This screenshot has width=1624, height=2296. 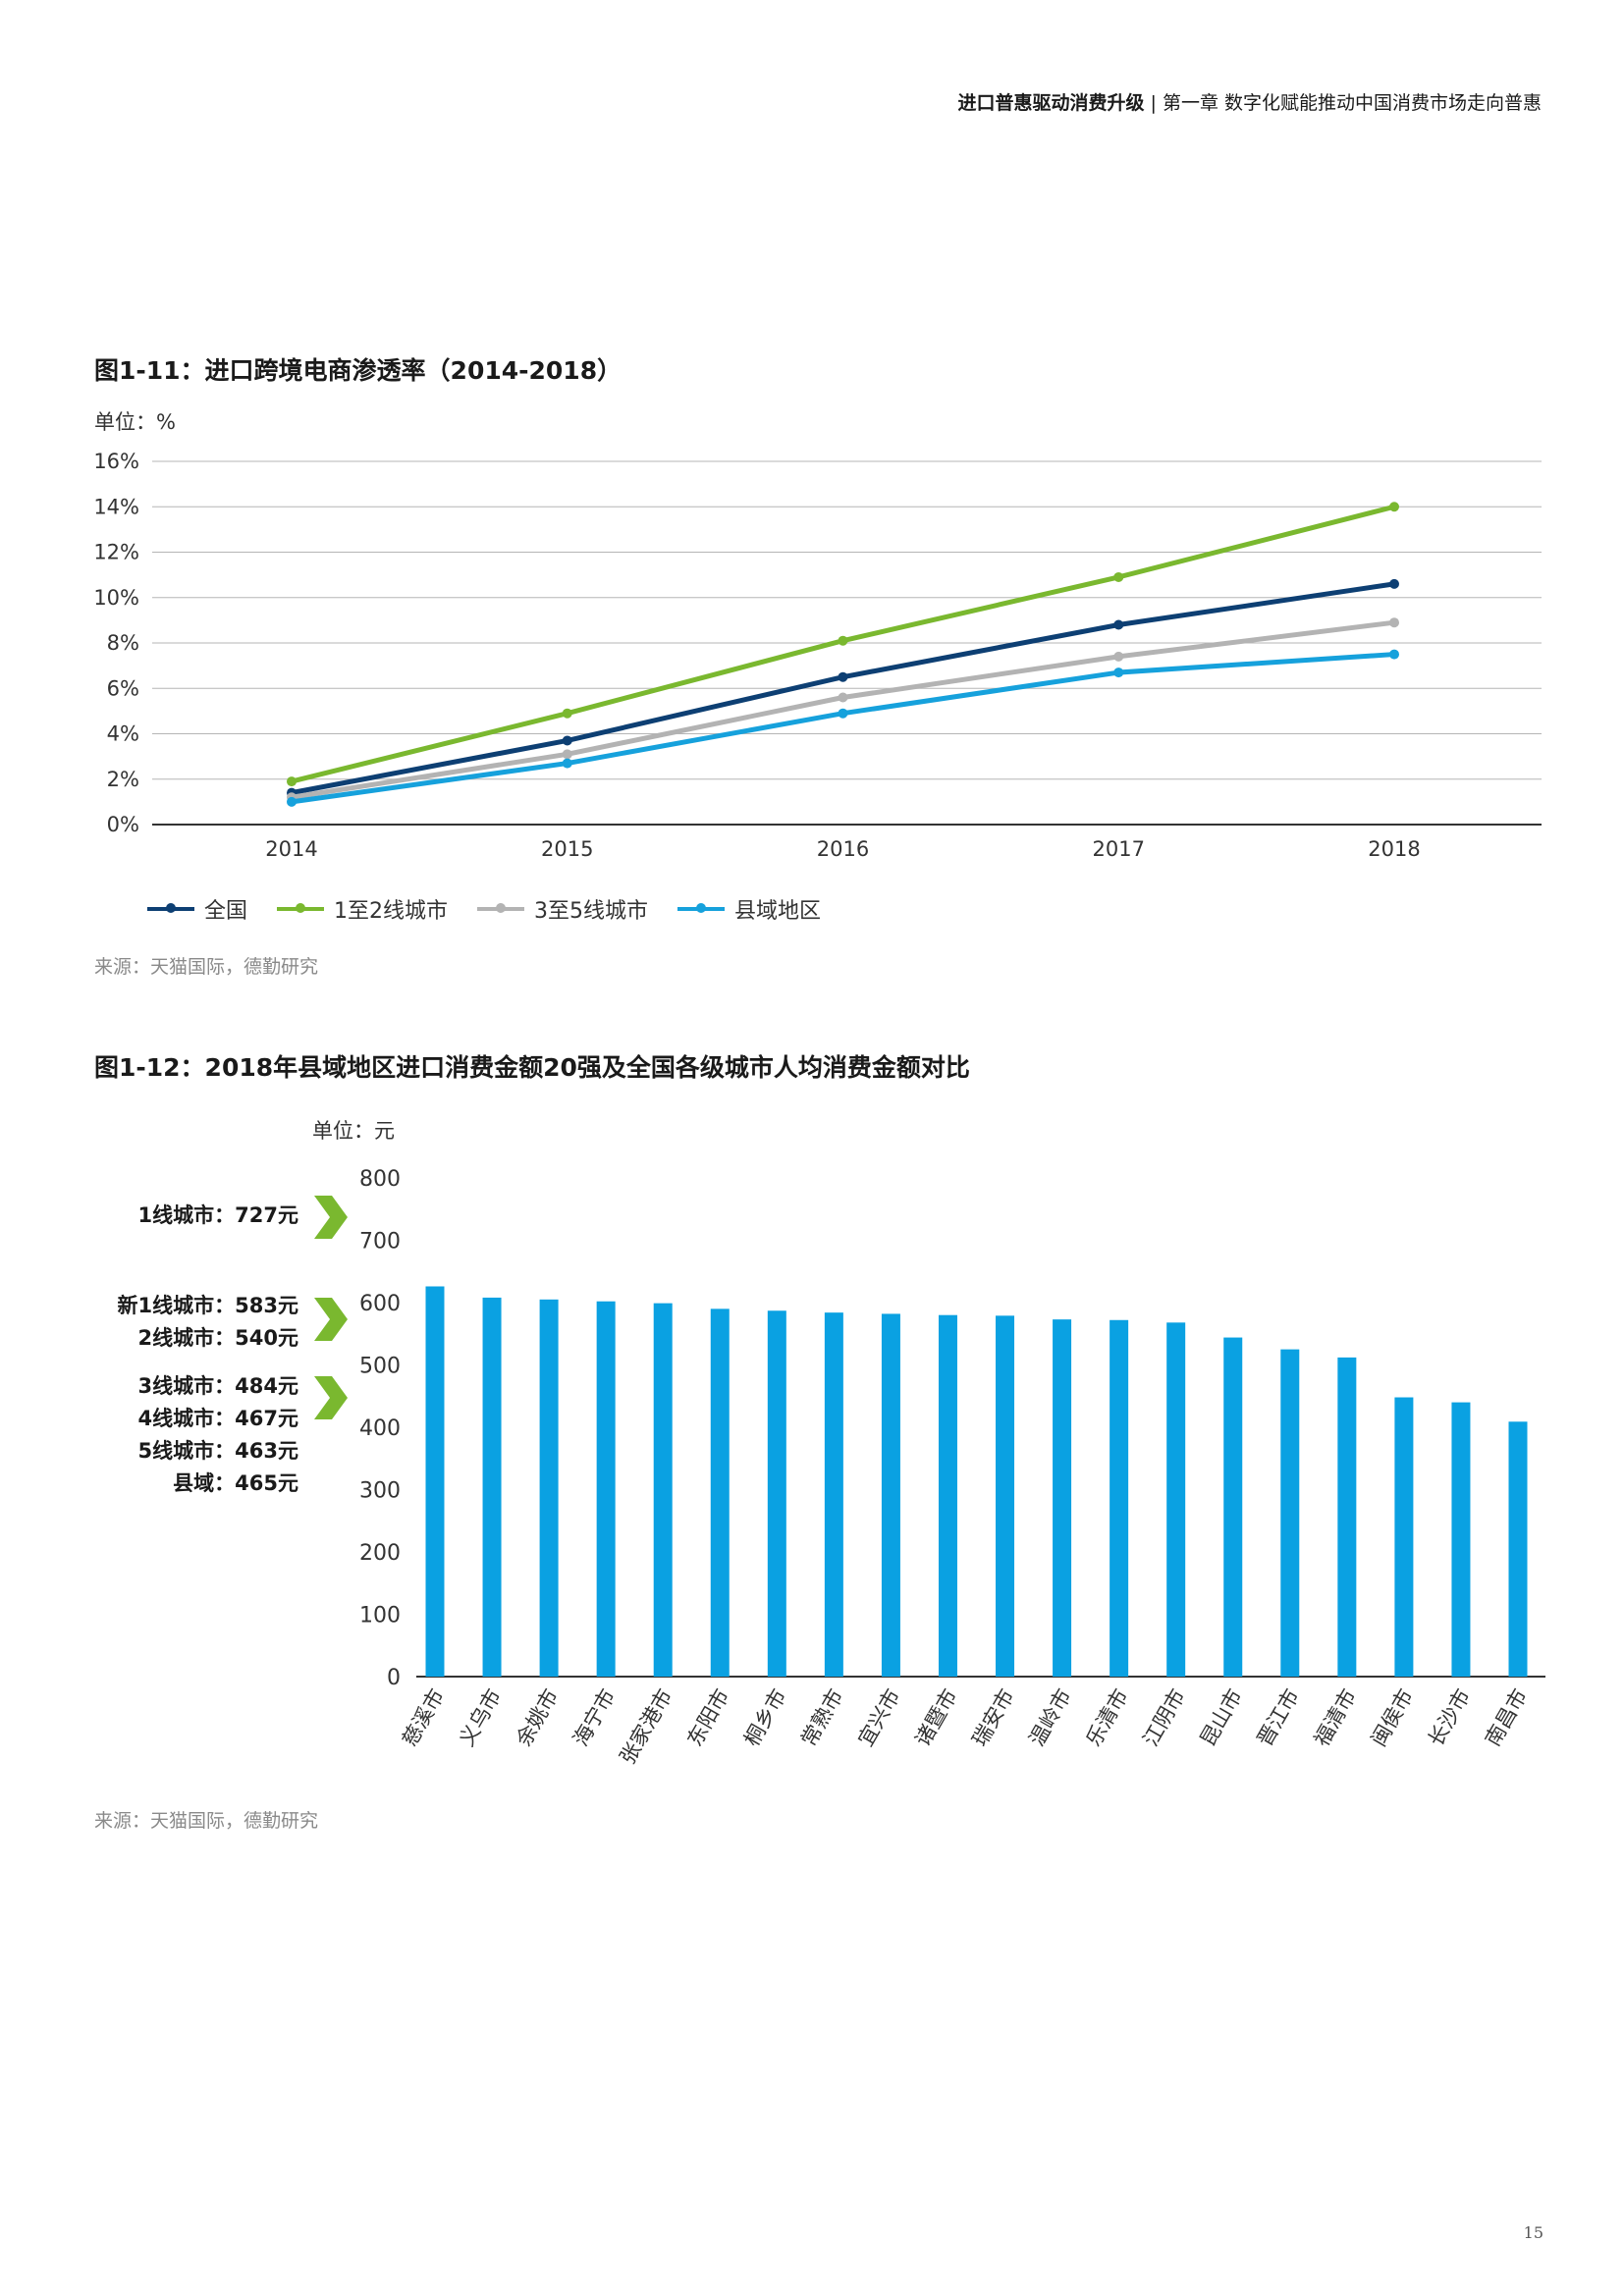 What do you see at coordinates (1394, 849) in the screenshot?
I see `x-tick-label: 2018` at bounding box center [1394, 849].